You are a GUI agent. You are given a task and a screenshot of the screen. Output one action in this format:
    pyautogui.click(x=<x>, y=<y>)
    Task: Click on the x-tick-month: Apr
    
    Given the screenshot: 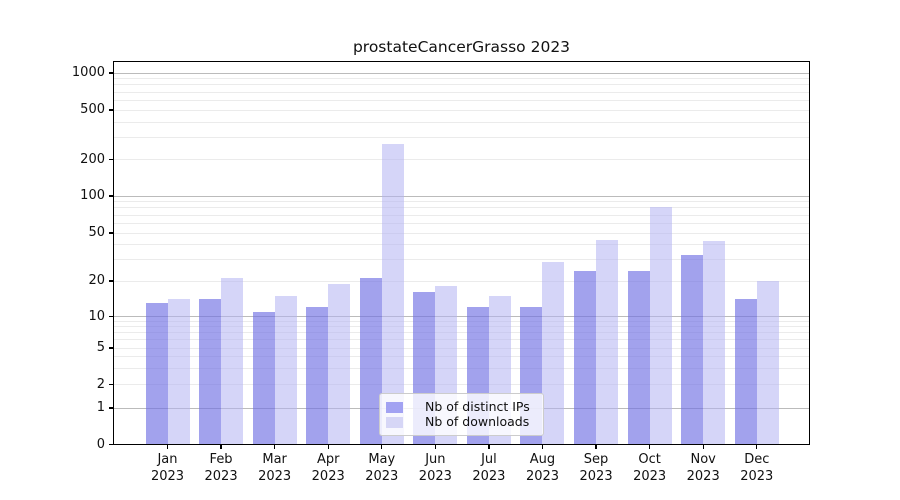 What is the action you would take?
    pyautogui.click(x=328, y=459)
    